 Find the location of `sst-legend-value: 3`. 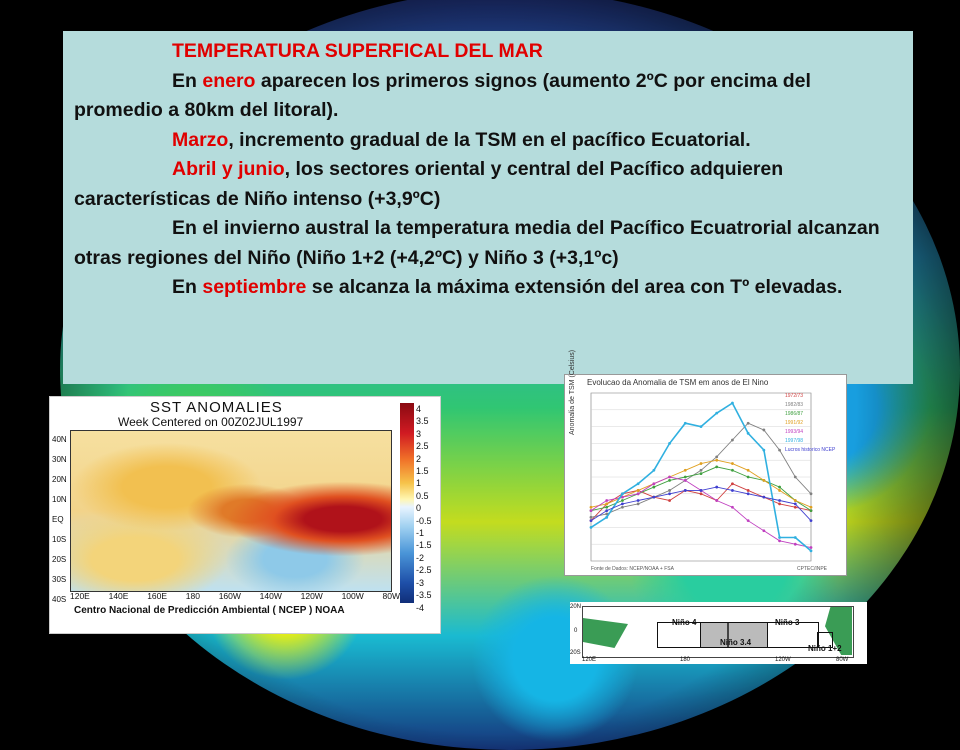

sst-legend-value: 3 is located at coordinates (419, 433).